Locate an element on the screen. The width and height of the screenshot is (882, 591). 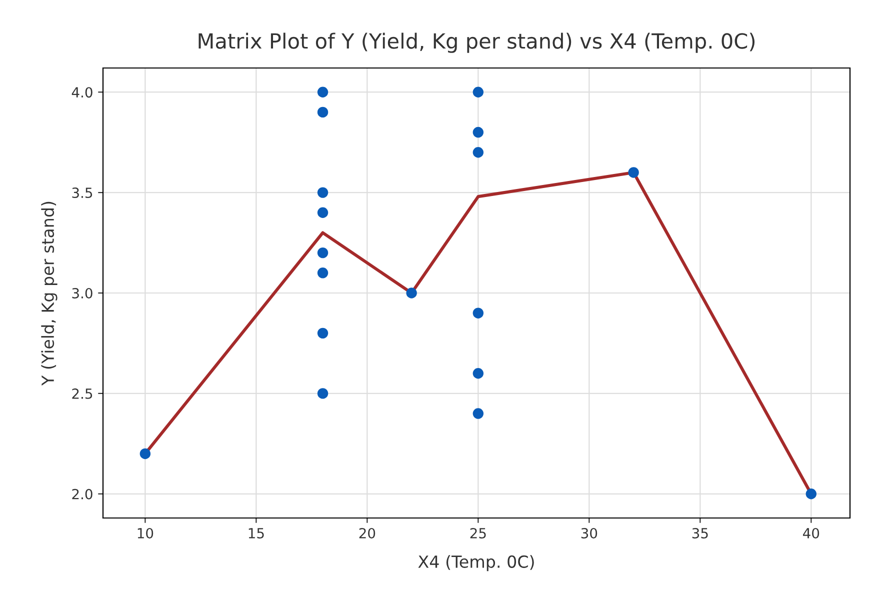
x-tick-label: 10 is located at coordinates (146, 533).